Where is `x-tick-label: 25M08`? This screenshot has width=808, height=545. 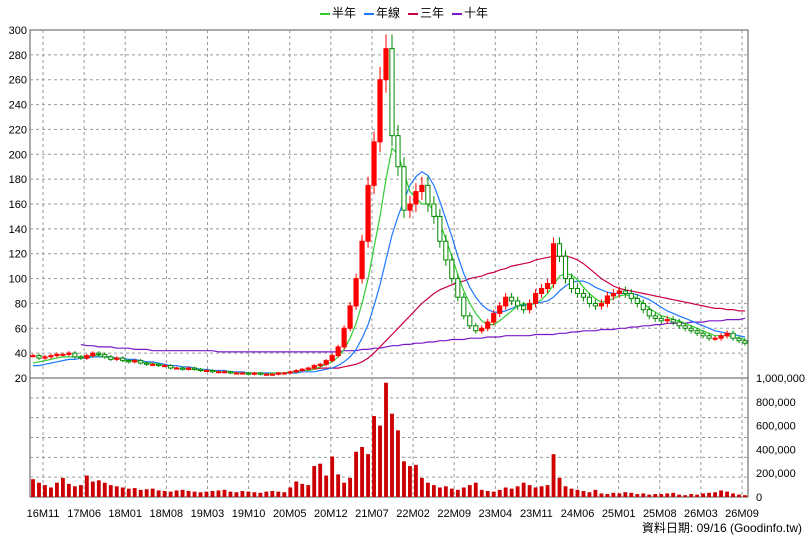
x-tick-label: 25M08 is located at coordinates (660, 514).